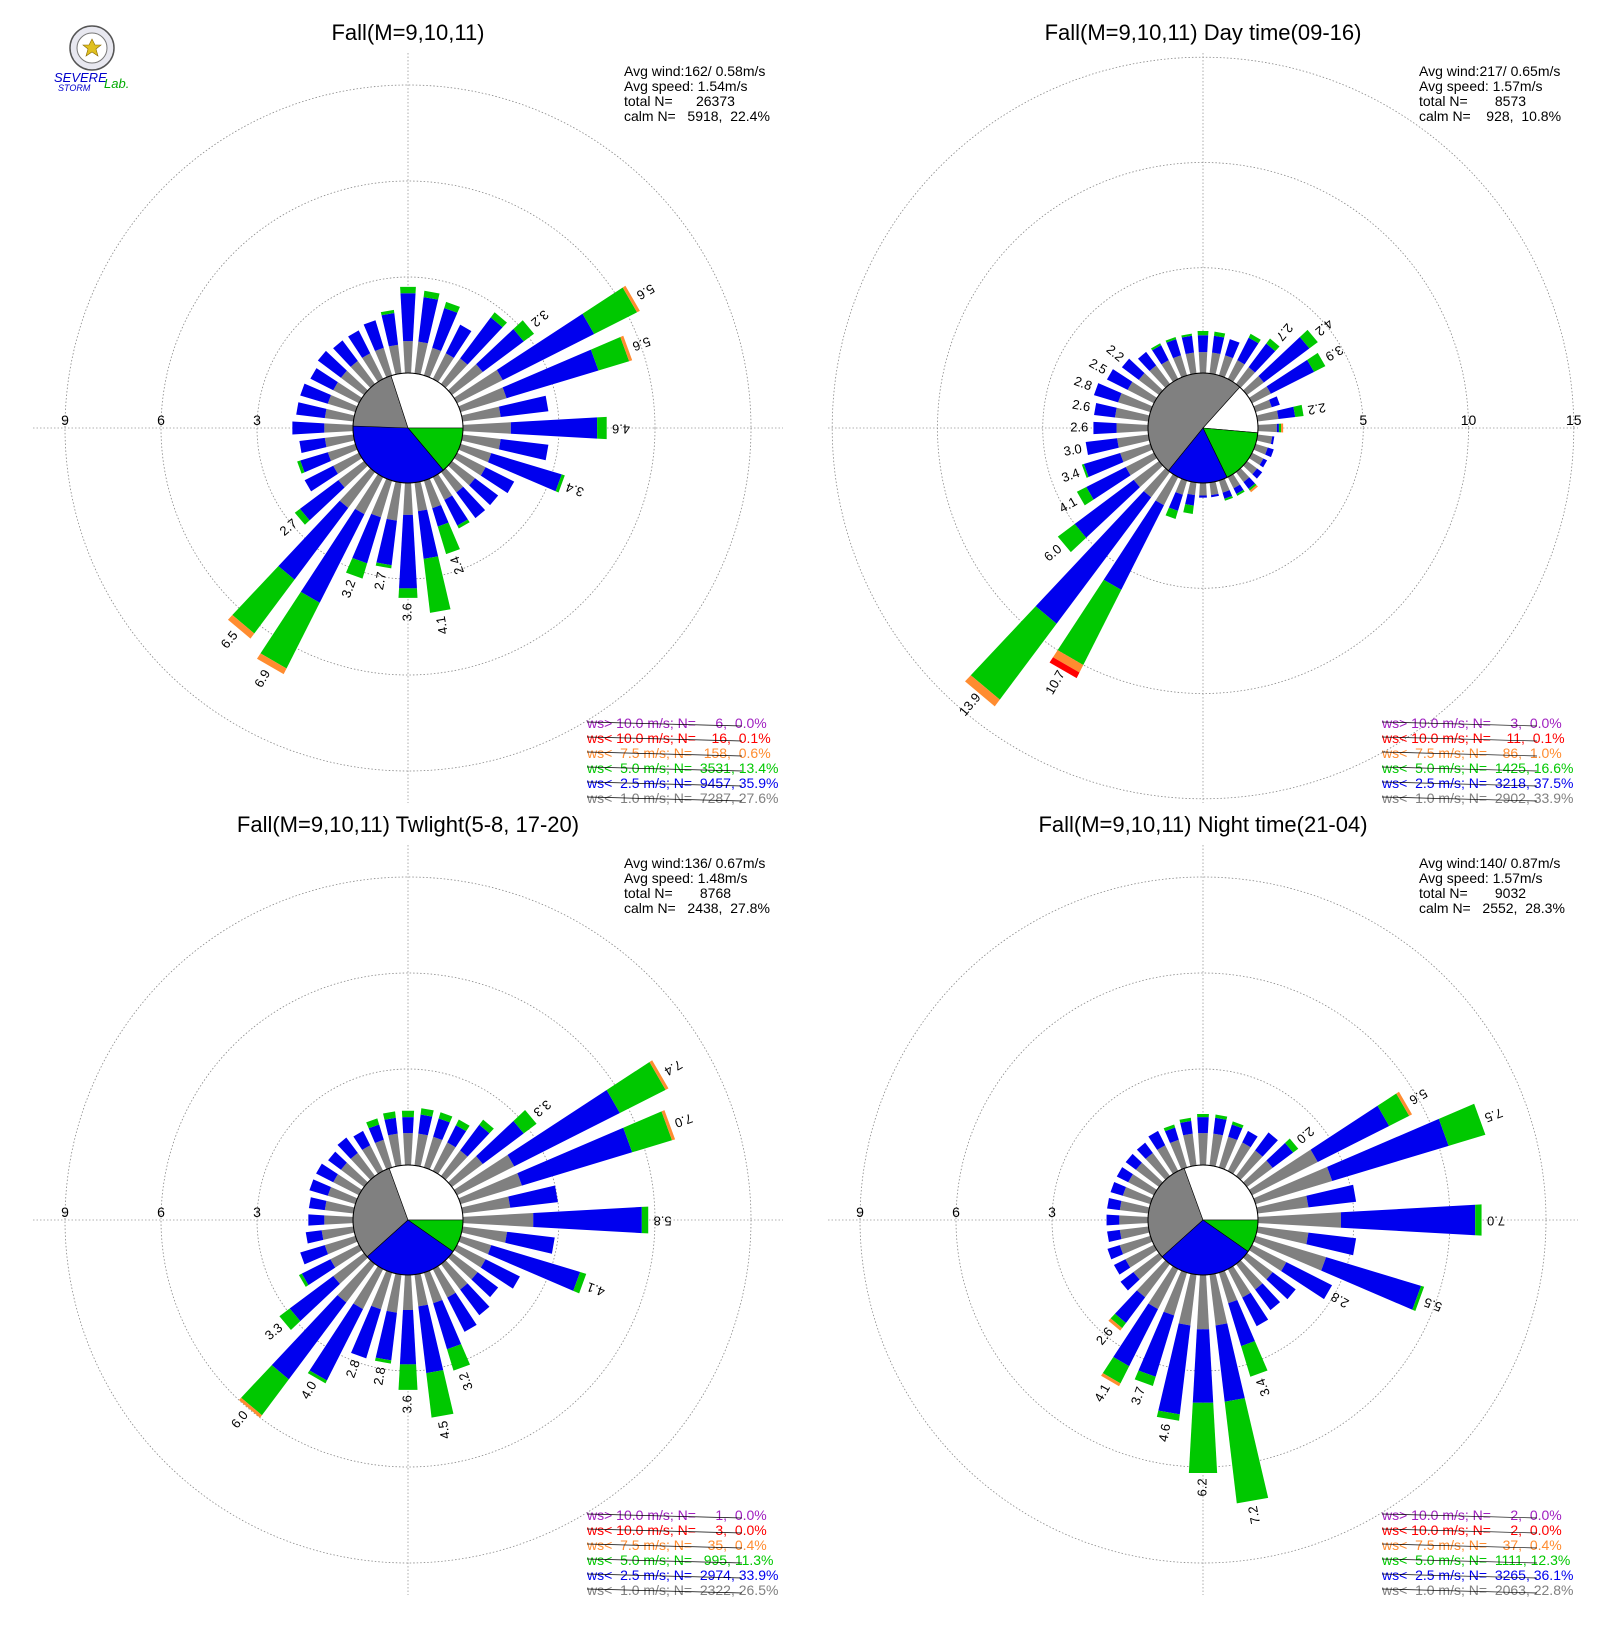 The height and width of the screenshot is (1645, 1620). I want to click on stats-line: Avg wind:217/ 0.65m/s, so click(1489, 71).